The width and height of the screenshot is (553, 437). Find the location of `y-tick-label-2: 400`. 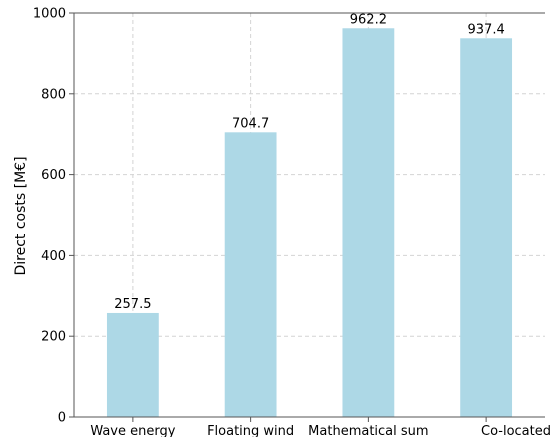

y-tick-label-2: 400 is located at coordinates (53, 256).